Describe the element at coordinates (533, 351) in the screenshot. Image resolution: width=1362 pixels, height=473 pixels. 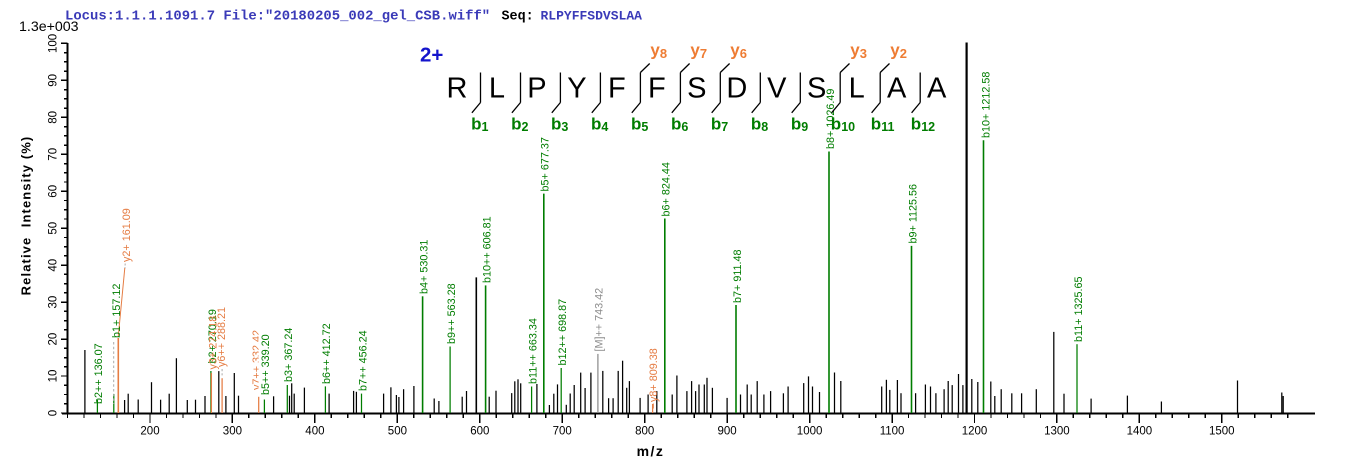
I see `svg-text: b11++ 663.34` at that location.